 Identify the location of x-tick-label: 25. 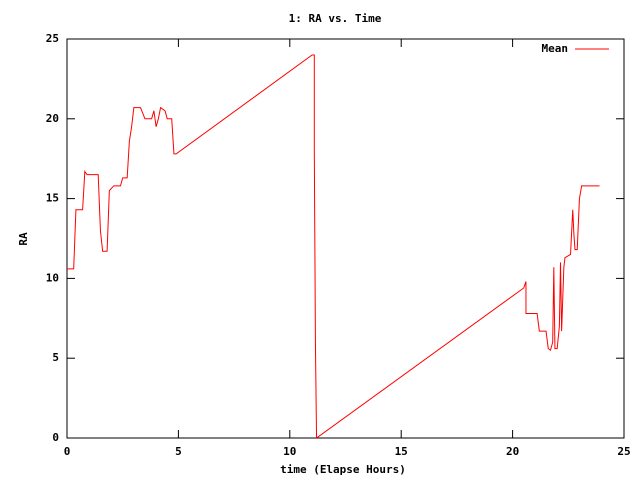
(623, 451).